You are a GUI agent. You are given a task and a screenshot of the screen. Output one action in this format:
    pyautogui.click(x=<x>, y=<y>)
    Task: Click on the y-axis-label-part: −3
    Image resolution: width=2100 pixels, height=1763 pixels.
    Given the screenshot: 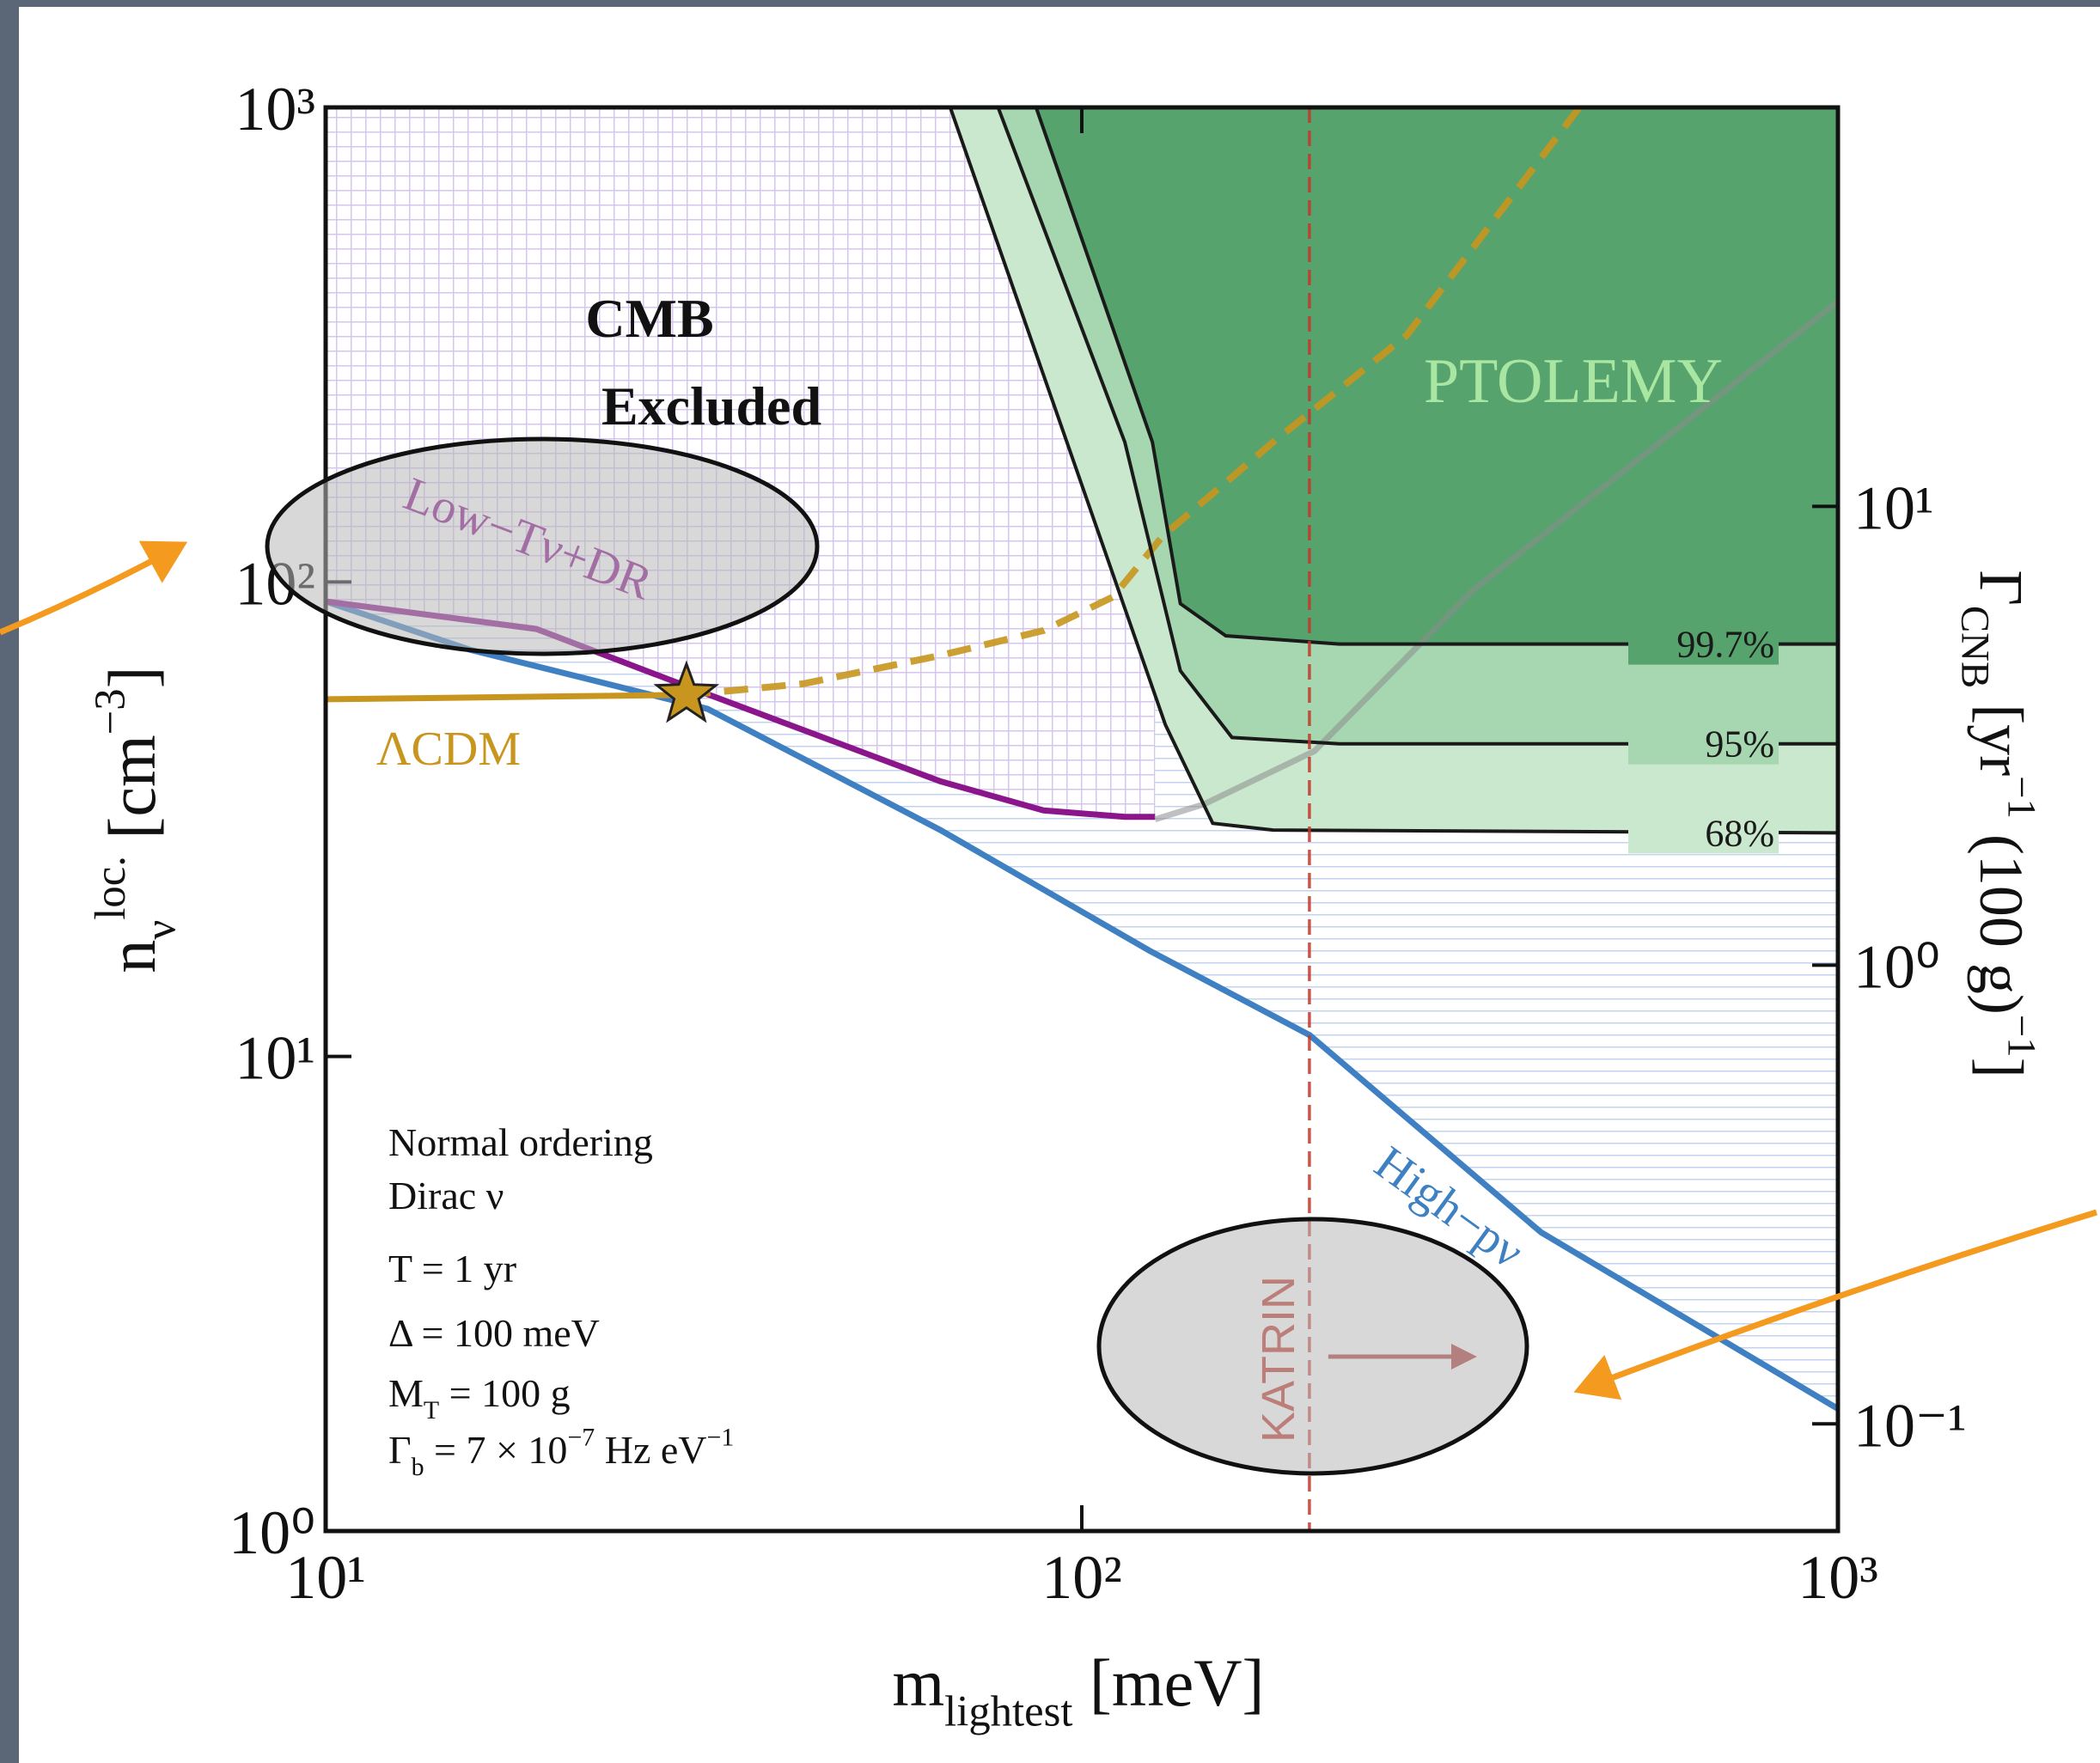 What is the action you would take?
    pyautogui.click(x=110, y=711)
    